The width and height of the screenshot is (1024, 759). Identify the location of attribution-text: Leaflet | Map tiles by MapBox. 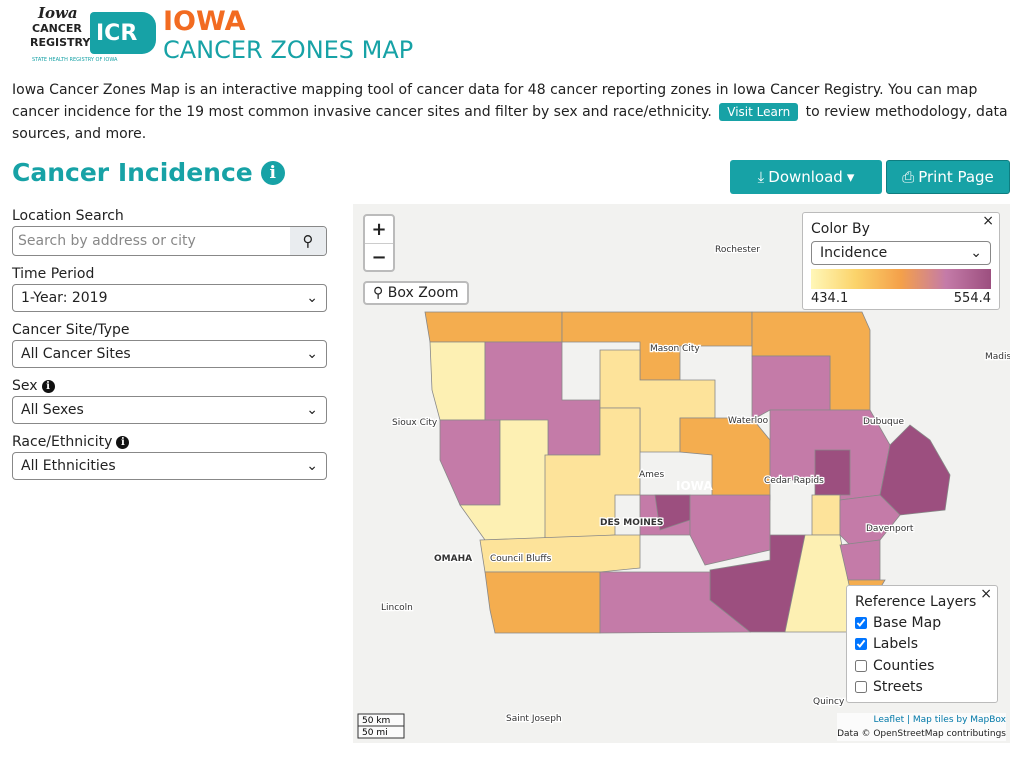
(940, 720).